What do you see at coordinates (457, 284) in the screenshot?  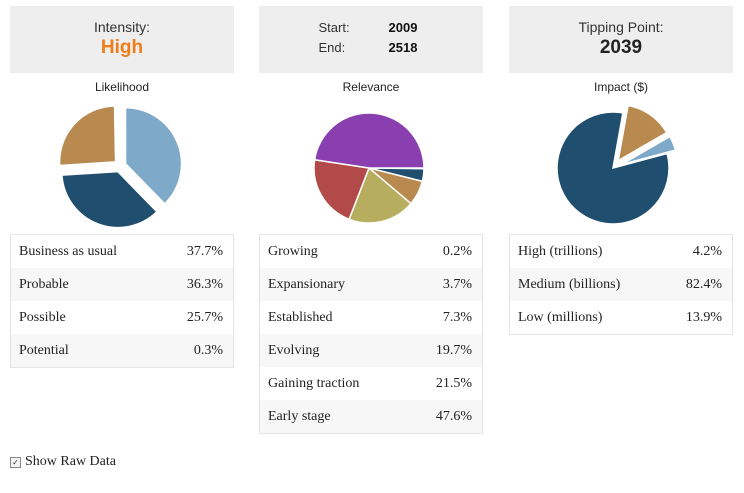 I see `row-value: 3.7%` at bounding box center [457, 284].